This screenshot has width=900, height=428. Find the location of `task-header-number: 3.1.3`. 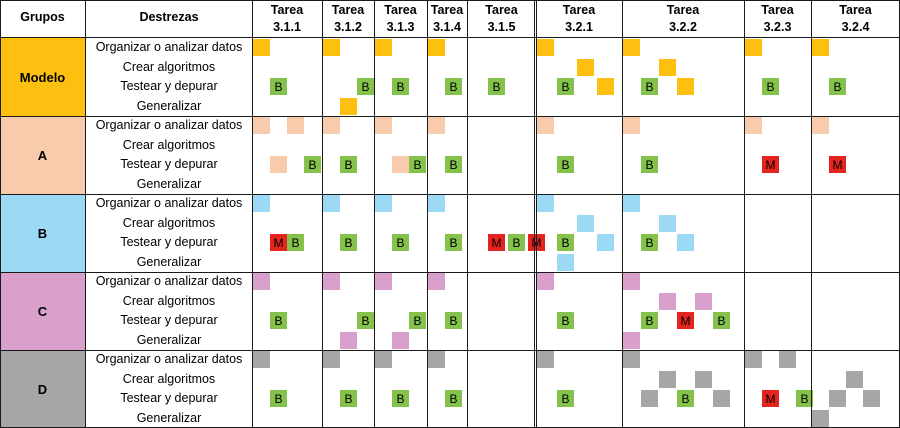

task-header-number: 3.1.3 is located at coordinates (400, 27).